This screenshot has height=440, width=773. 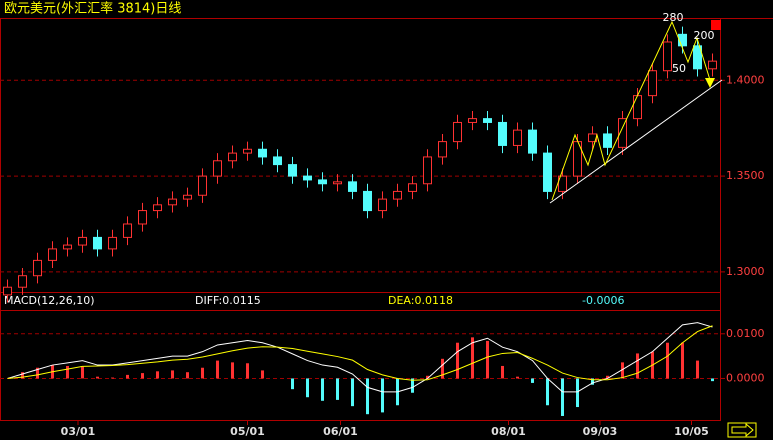 I want to click on x-tick-label: 10/05, so click(x=691, y=431).